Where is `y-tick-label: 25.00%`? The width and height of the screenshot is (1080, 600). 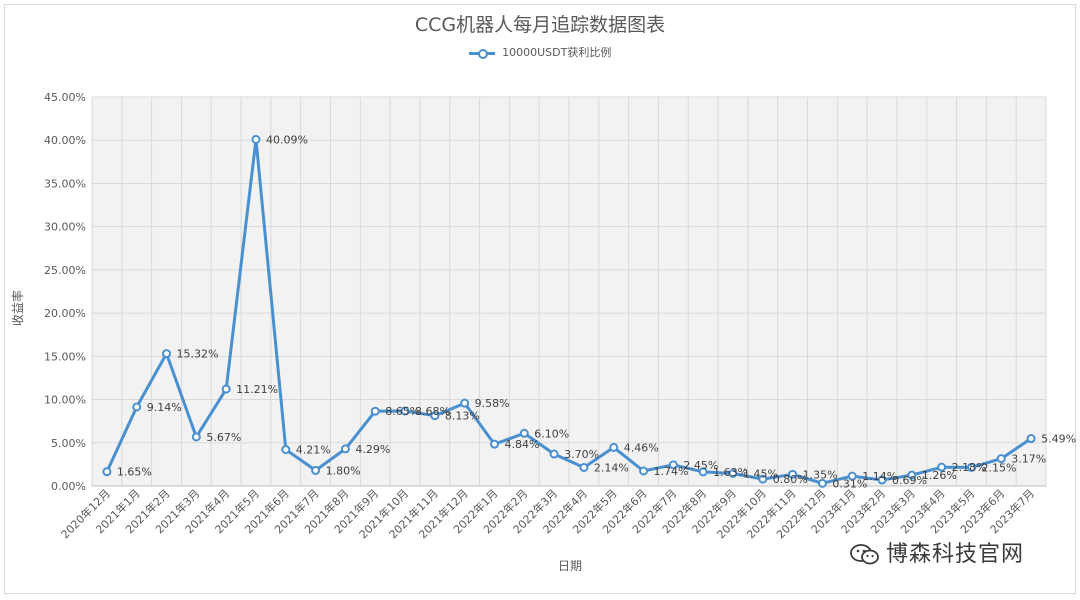
y-tick-label: 25.00% is located at coordinates (65, 270).